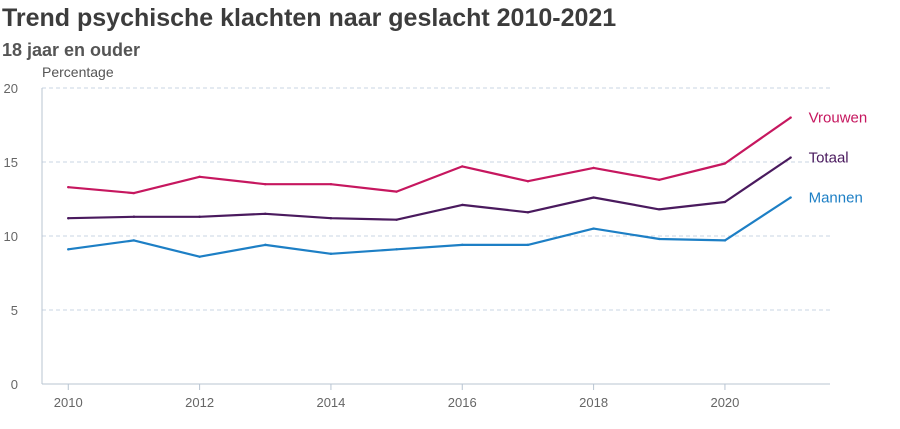 This screenshot has height=429, width=900. Describe the element at coordinates (68, 402) in the screenshot. I see `x-tick-label: 2010` at that location.